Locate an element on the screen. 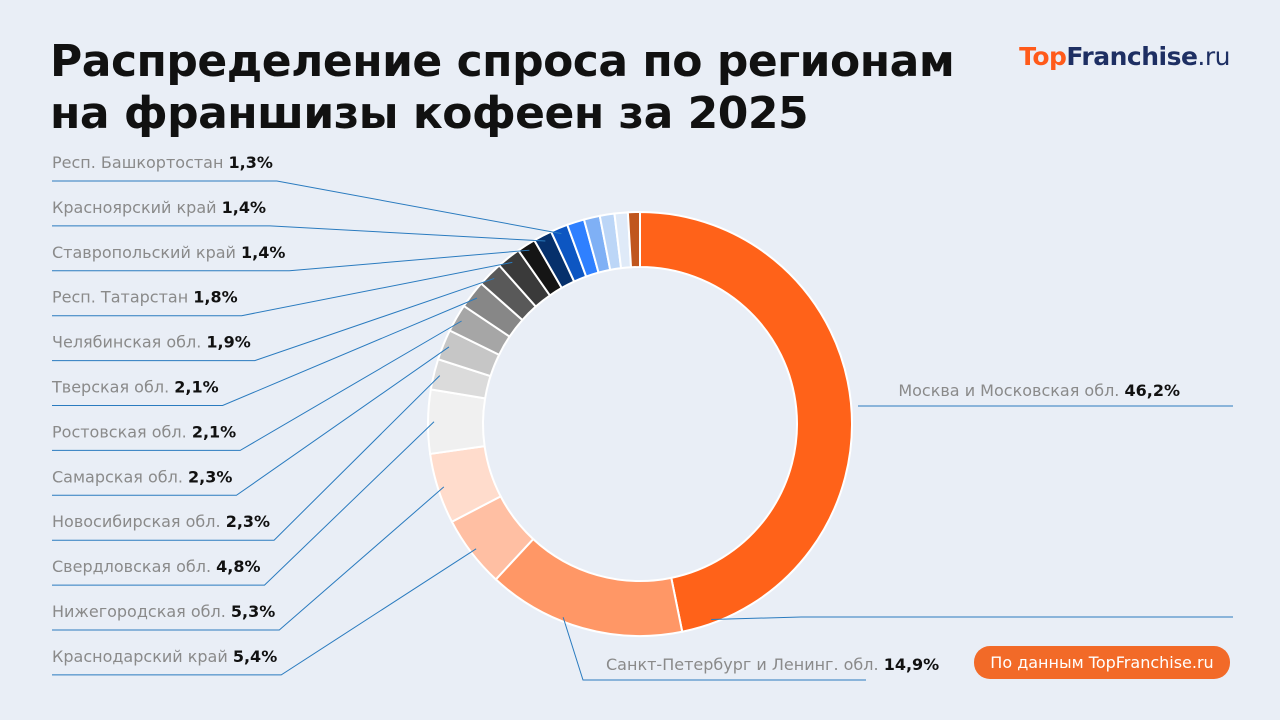  leader-line-свердловская-обл is located at coordinates (243, 503).